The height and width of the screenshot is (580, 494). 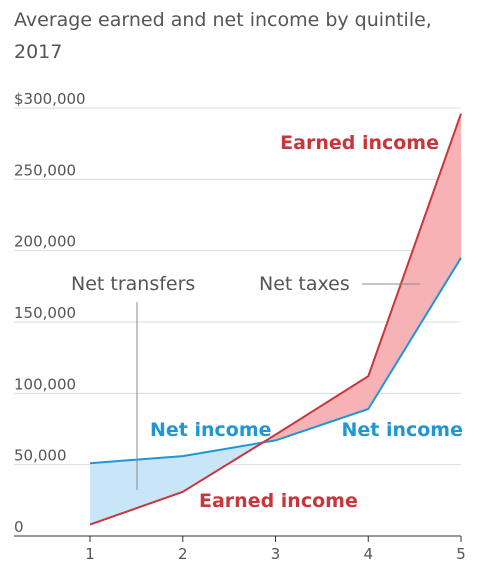 What do you see at coordinates (240, 549) in the screenshot?
I see `x-axis: 1 2 3 4 5` at bounding box center [240, 549].